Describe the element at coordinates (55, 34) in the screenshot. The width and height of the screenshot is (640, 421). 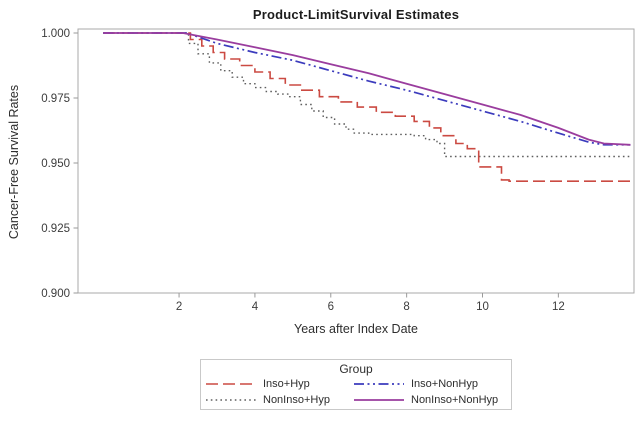
I see `svg-text: 1.000` at that location.